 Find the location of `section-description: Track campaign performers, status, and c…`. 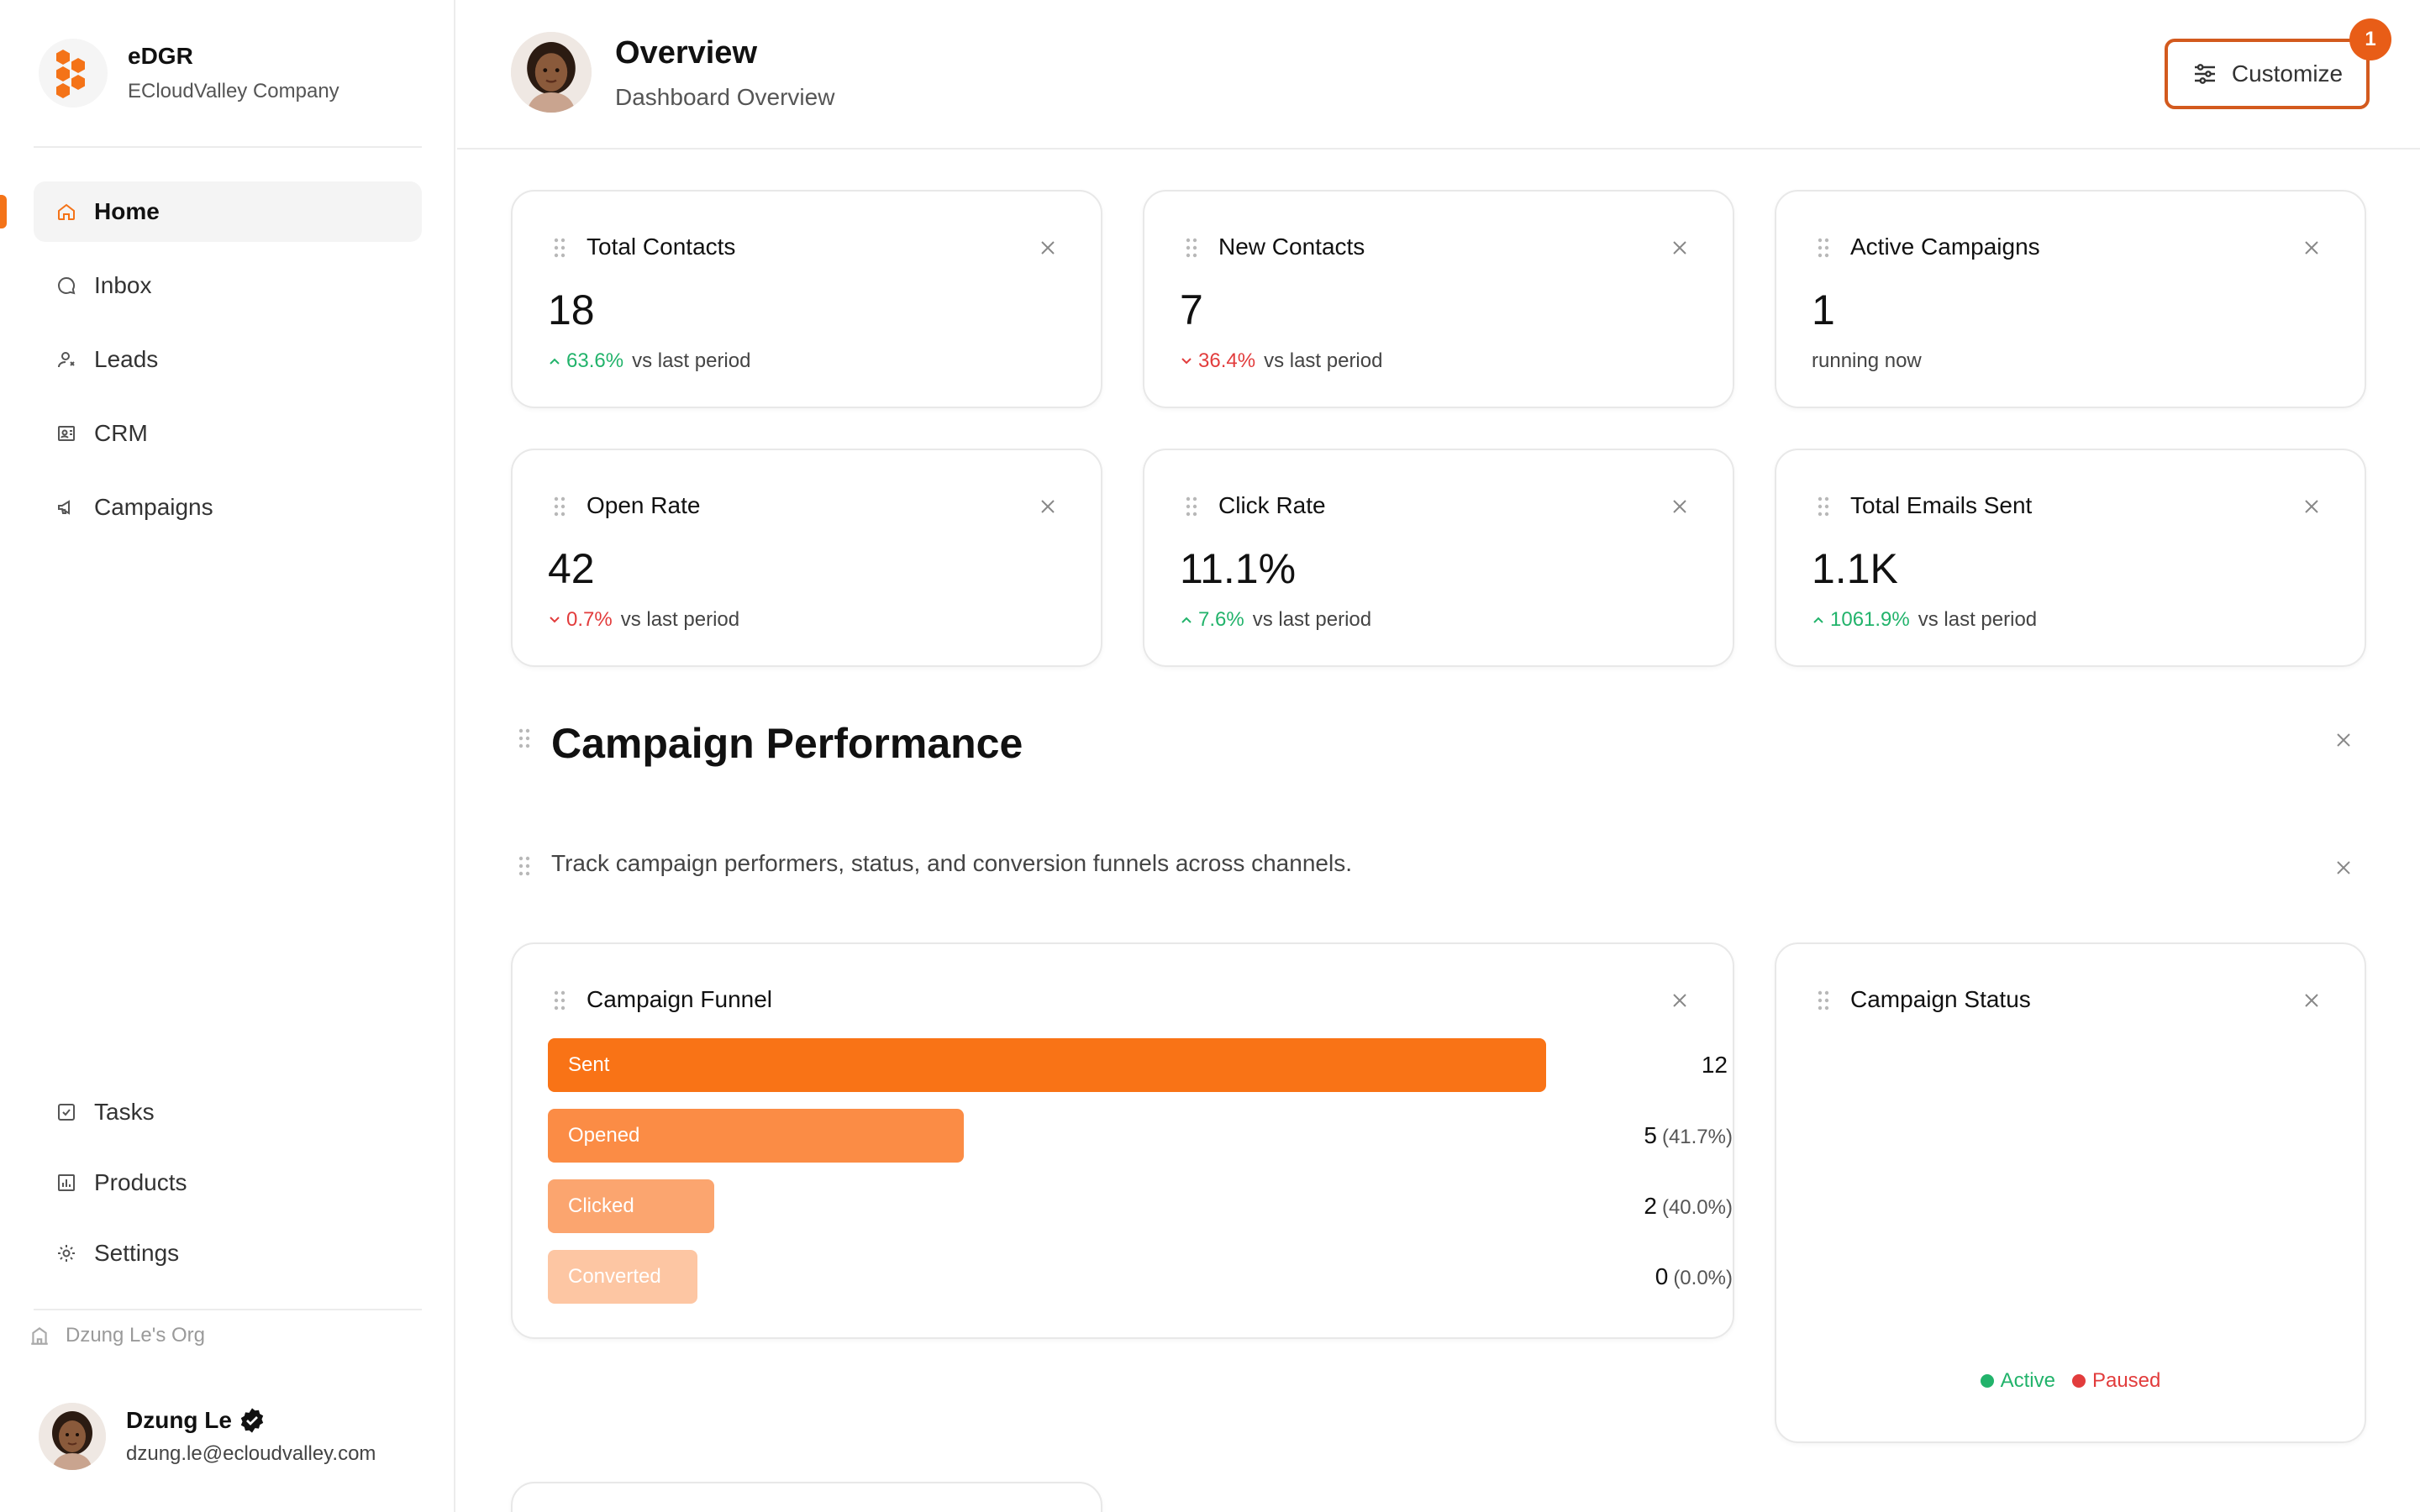

section-description: Track campaign performers, status, and c… is located at coordinates (952, 863).